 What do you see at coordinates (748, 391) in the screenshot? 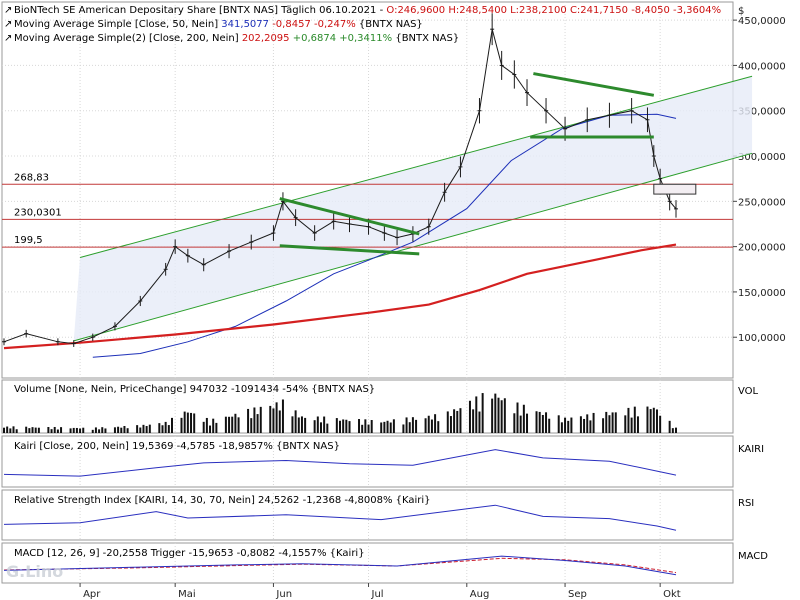
I see `volume-axis-label: VOL` at bounding box center [748, 391].